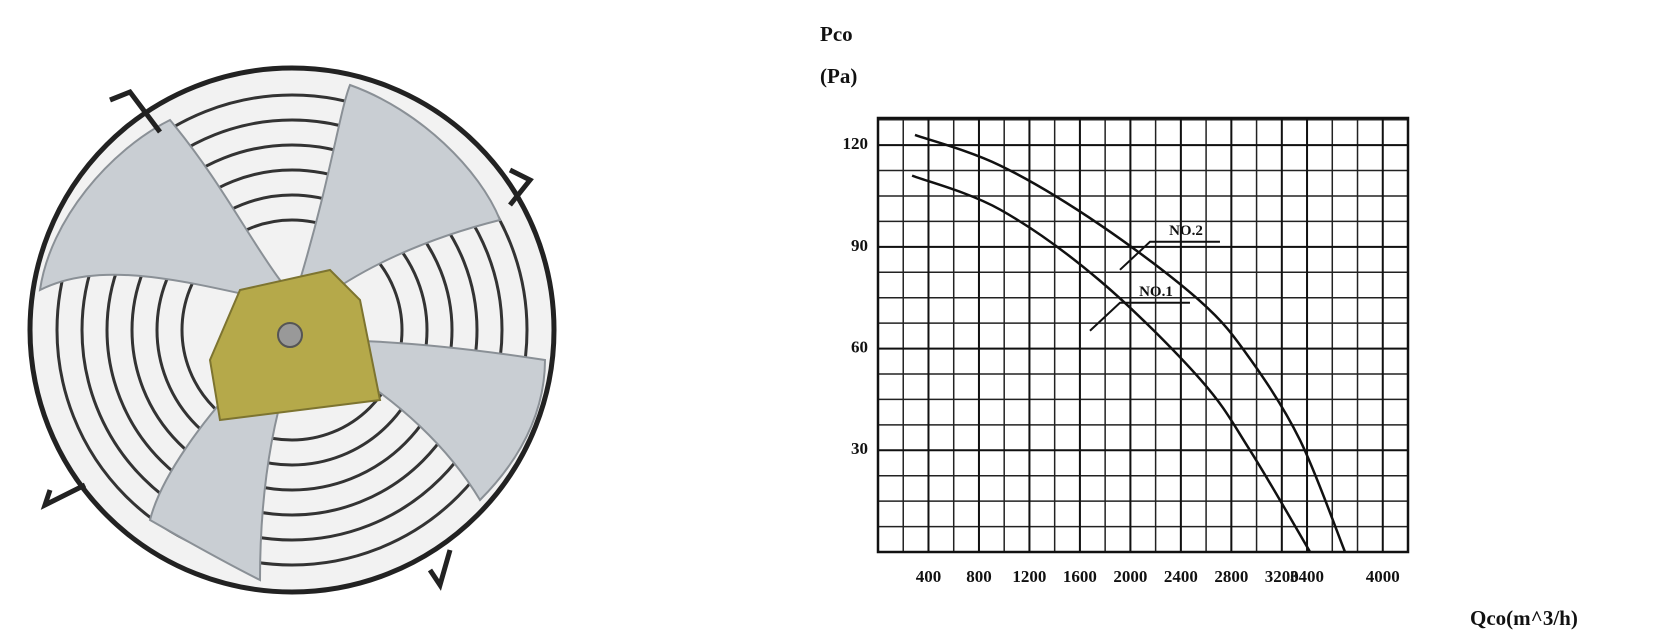  I want to click on x-tick-label: 1200, so click(1029, 576).